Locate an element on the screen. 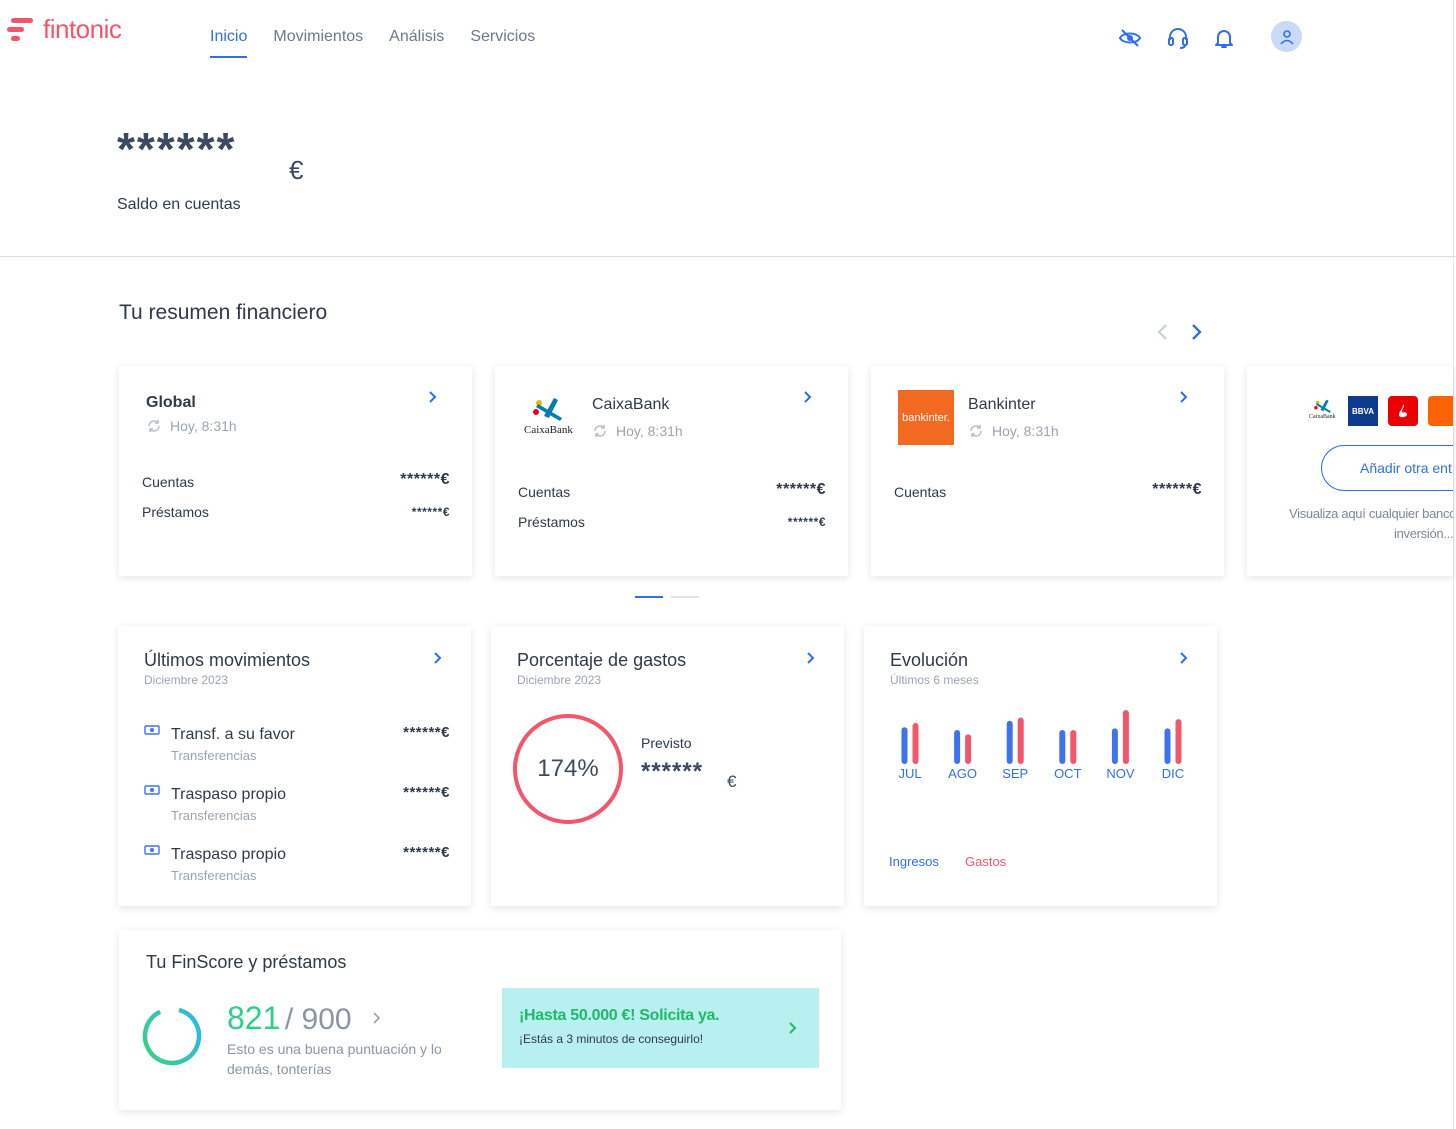 This screenshot has height=1129, width=1456. forecast-label: Previsto is located at coordinates (666, 743).